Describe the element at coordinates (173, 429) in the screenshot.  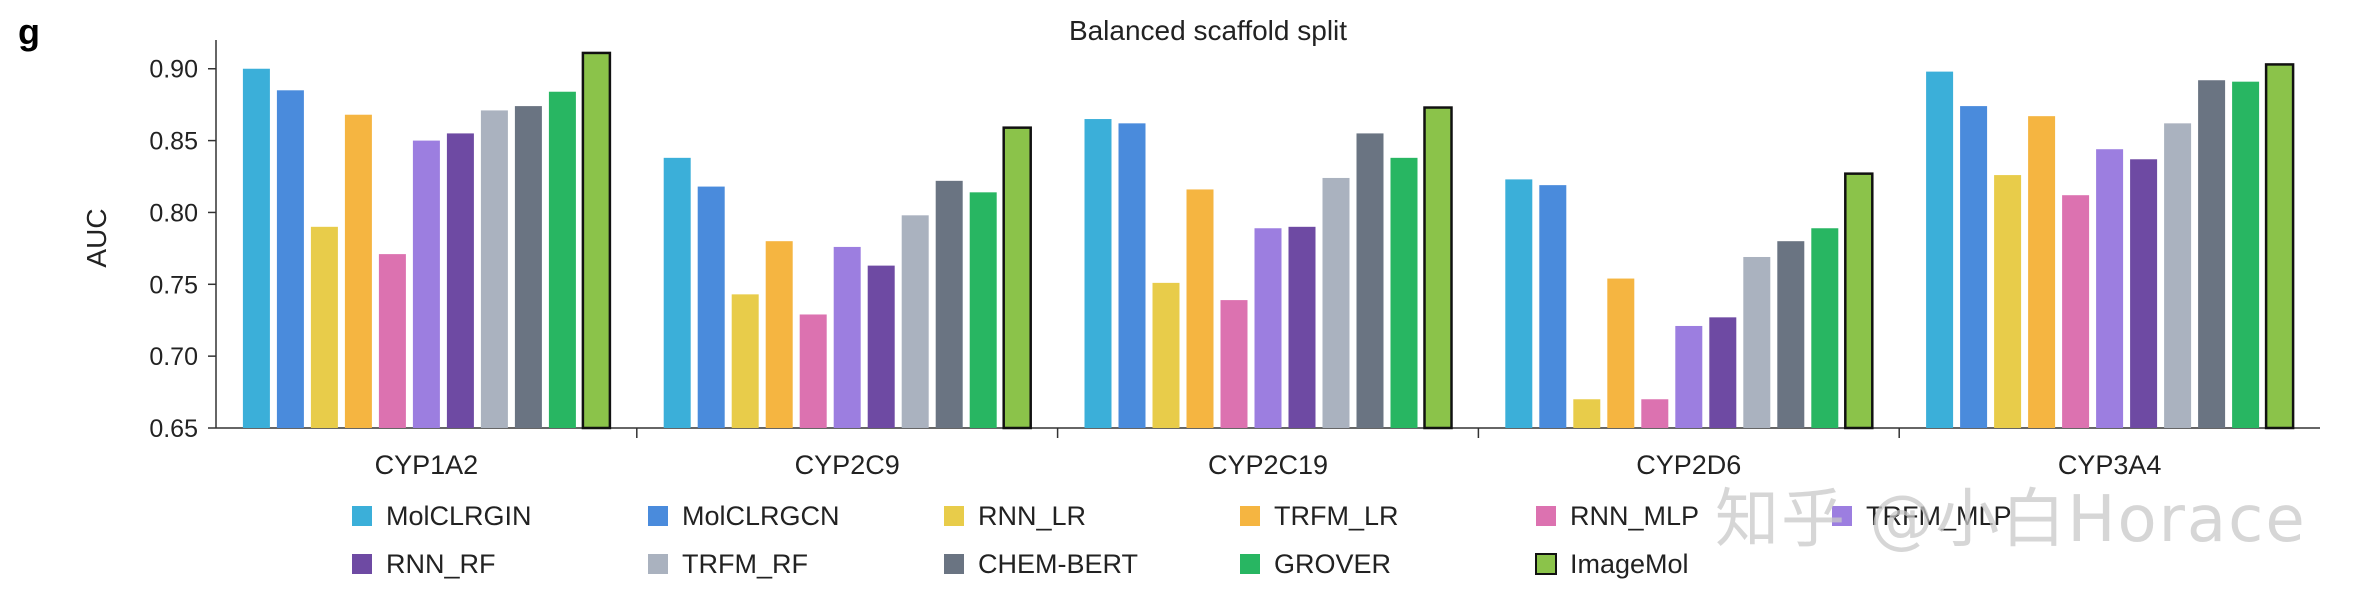
I see `y-tick-label: 0.65` at that location.